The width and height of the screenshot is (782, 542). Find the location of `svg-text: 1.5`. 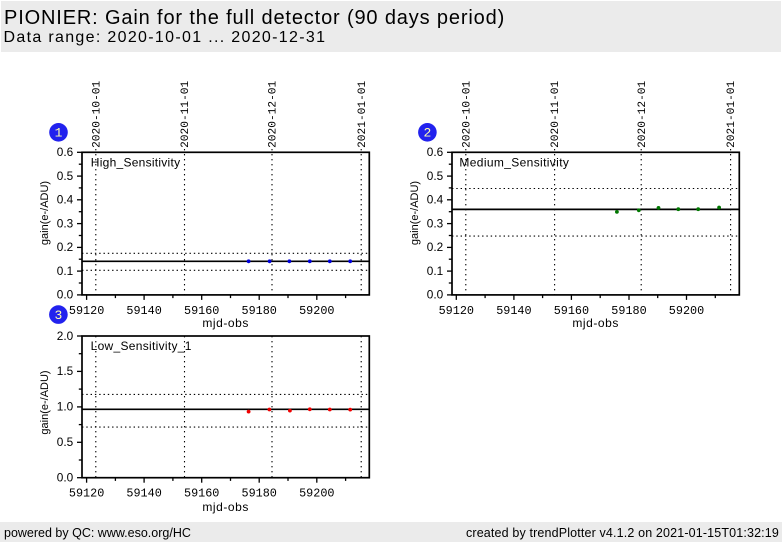

svg-text: 1.5 is located at coordinates (65, 371).